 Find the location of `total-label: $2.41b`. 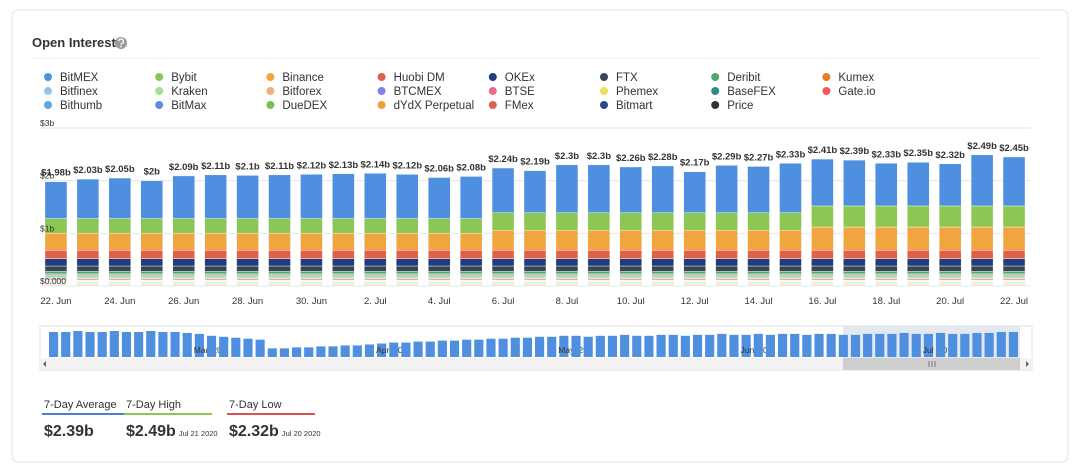

total-label: $2.41b is located at coordinates (823, 150).